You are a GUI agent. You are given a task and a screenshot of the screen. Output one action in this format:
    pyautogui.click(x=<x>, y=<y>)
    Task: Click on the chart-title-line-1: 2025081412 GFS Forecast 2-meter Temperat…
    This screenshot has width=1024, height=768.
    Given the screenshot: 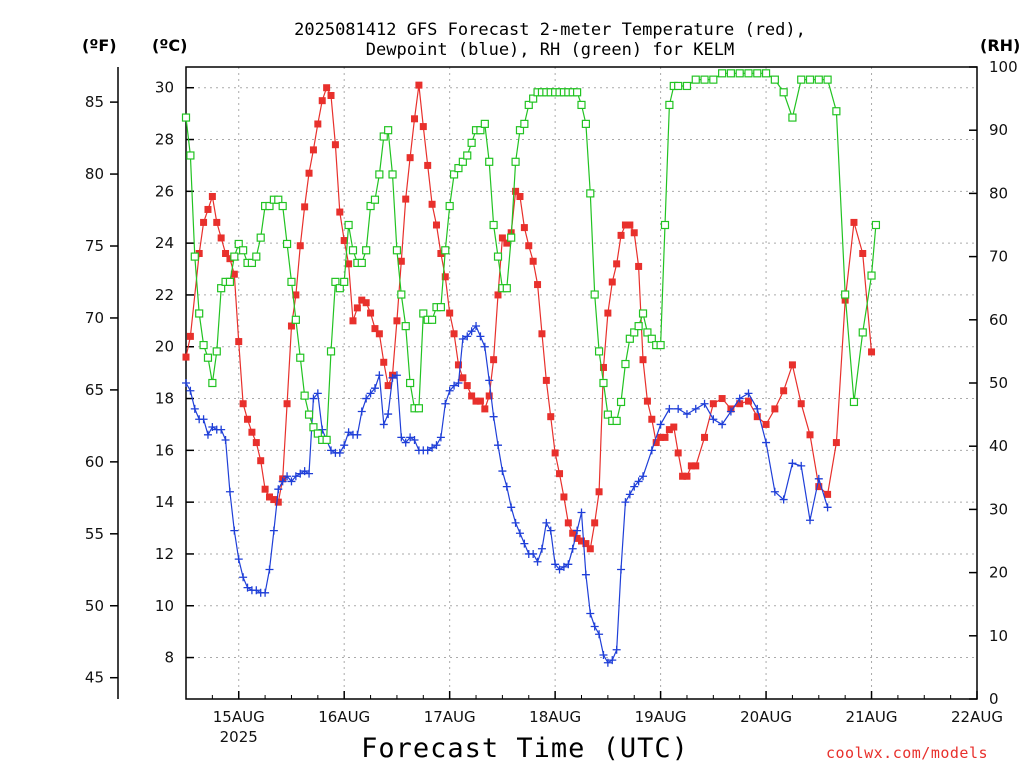 What is the action you would take?
    pyautogui.click(x=550, y=30)
    